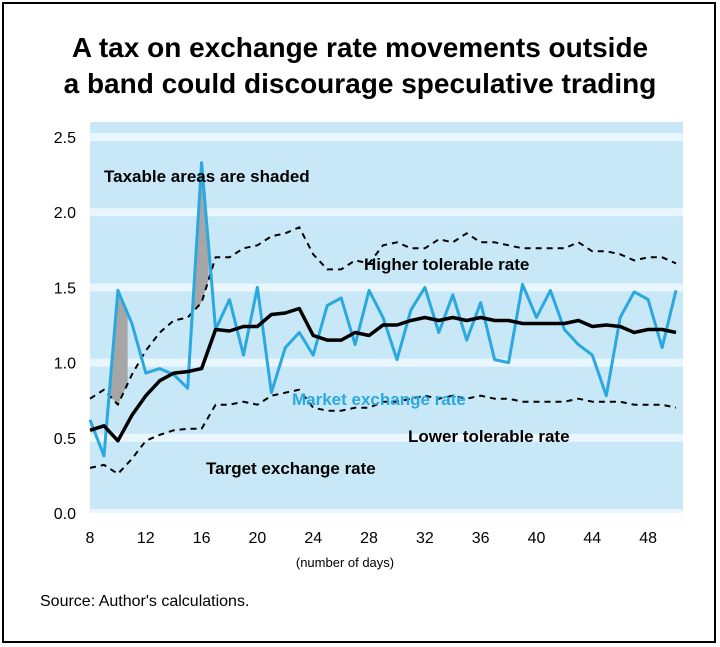  I want to click on x-tick-label: 36, so click(481, 538).